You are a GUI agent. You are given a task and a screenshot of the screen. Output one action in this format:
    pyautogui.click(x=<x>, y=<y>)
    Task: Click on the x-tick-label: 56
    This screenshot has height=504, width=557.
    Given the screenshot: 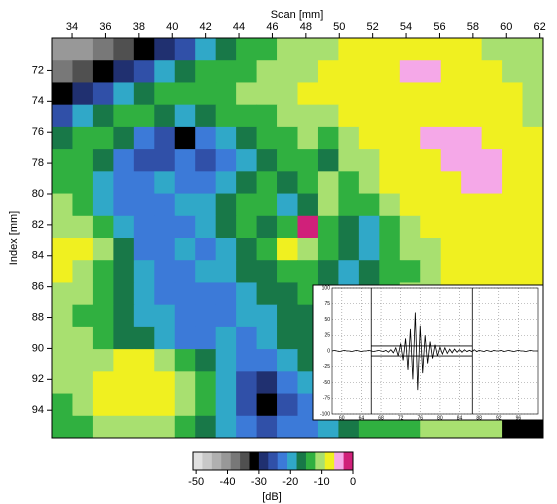 What is the action you would take?
    pyautogui.click(x=439, y=27)
    